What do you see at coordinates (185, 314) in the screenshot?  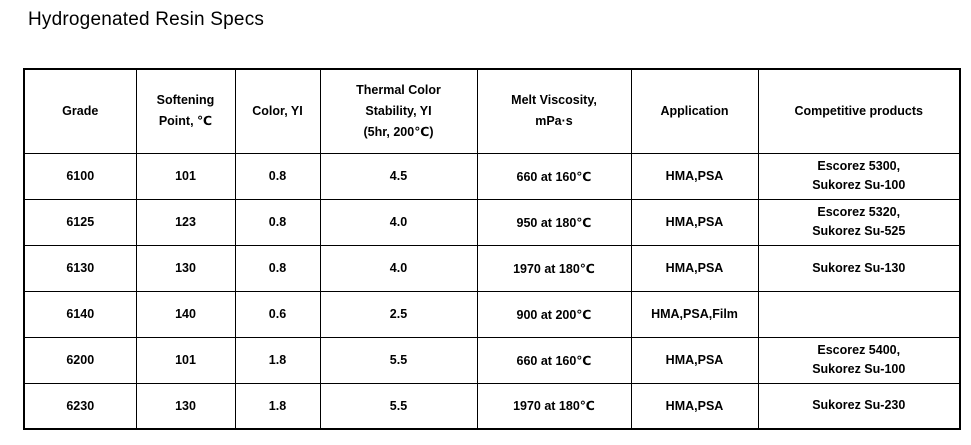 I see `cell-softening-point: 140` at bounding box center [185, 314].